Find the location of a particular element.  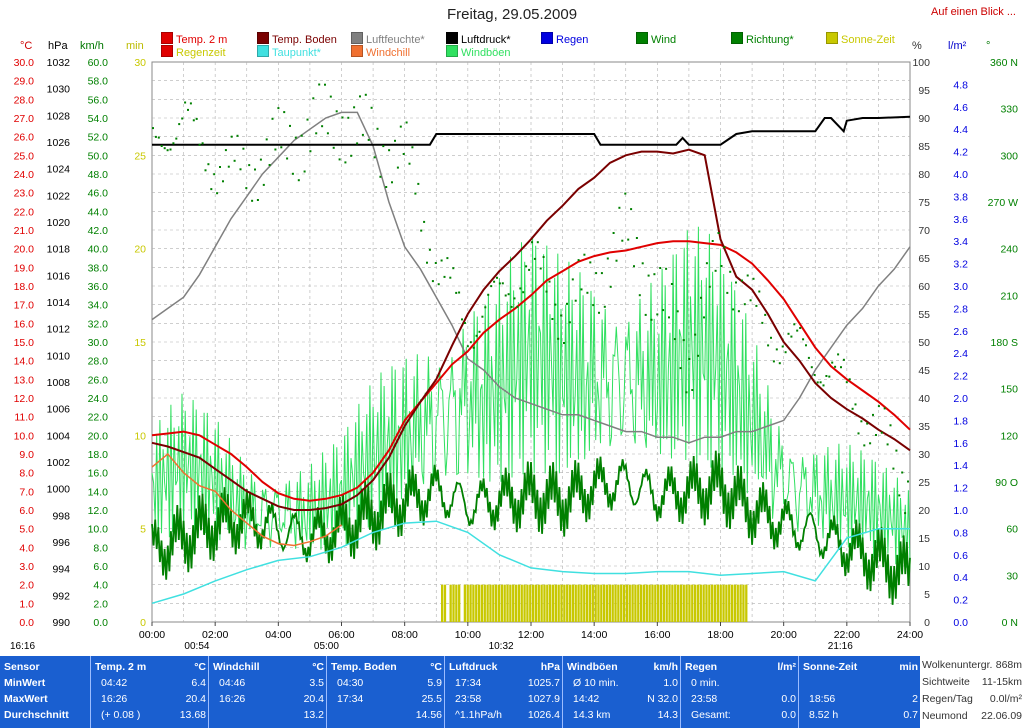

rain-tick-label: 0.0 is located at coordinates (960, 623).